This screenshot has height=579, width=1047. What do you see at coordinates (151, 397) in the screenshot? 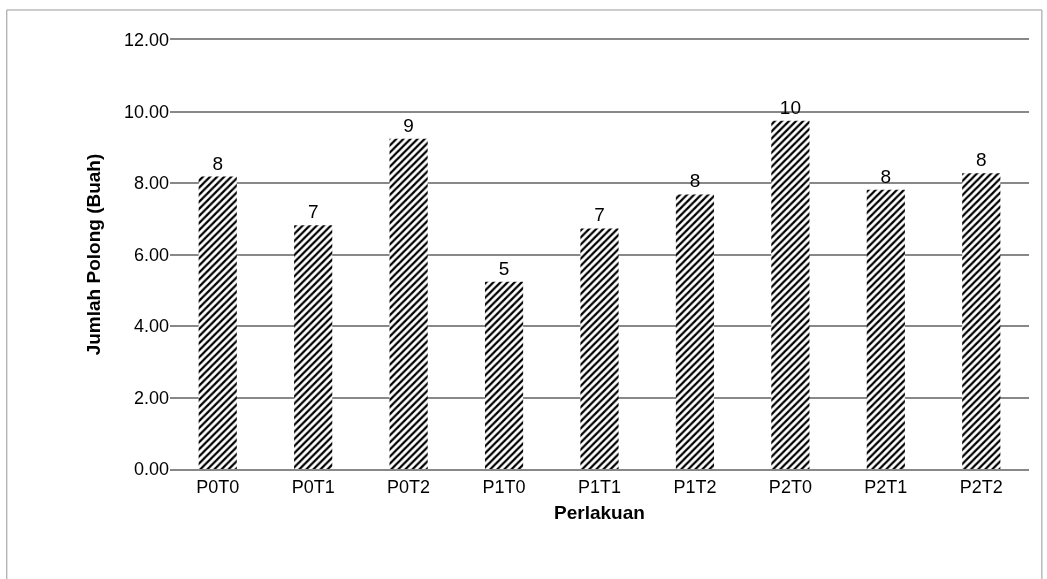
I see `y-tick-label: 2.00` at bounding box center [151, 397].